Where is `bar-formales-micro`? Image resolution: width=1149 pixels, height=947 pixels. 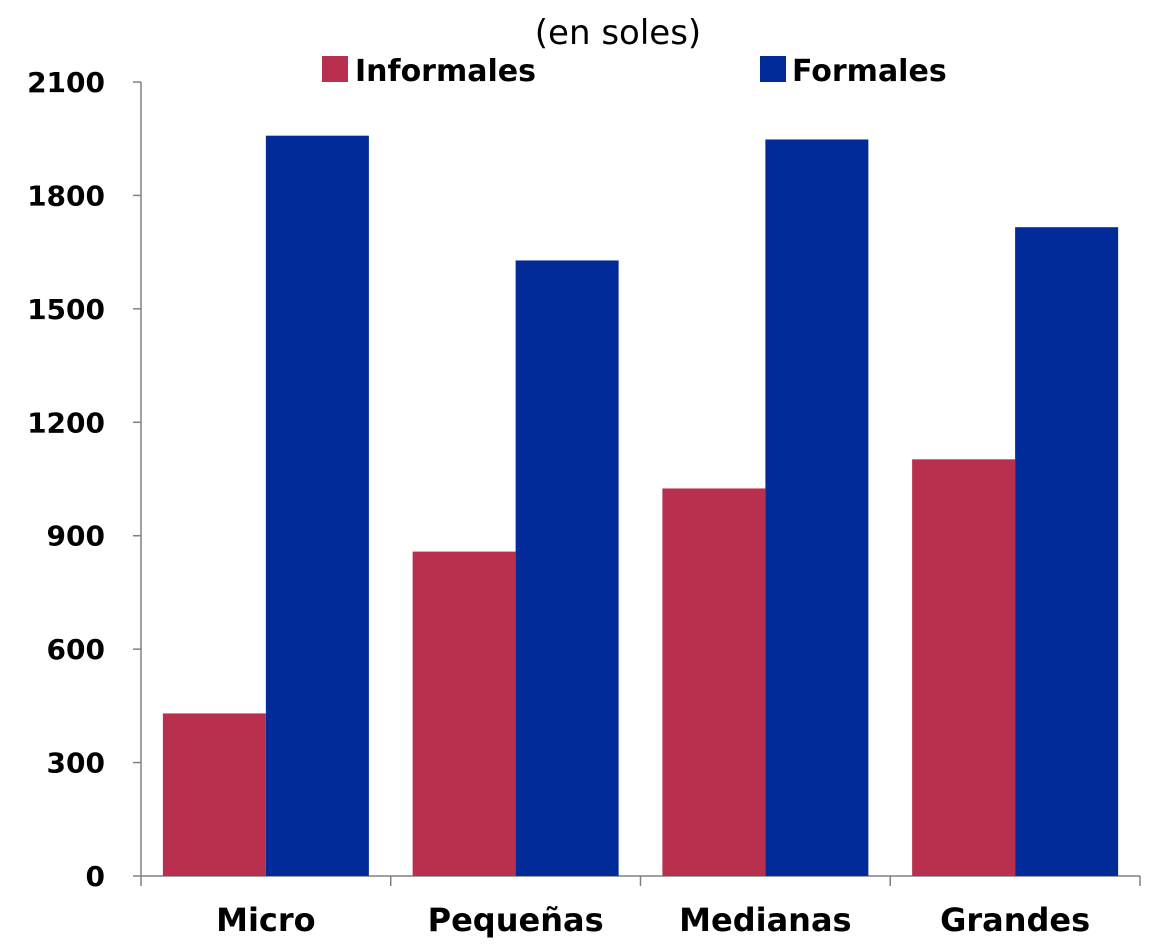 bar-formales-micro is located at coordinates (317, 506).